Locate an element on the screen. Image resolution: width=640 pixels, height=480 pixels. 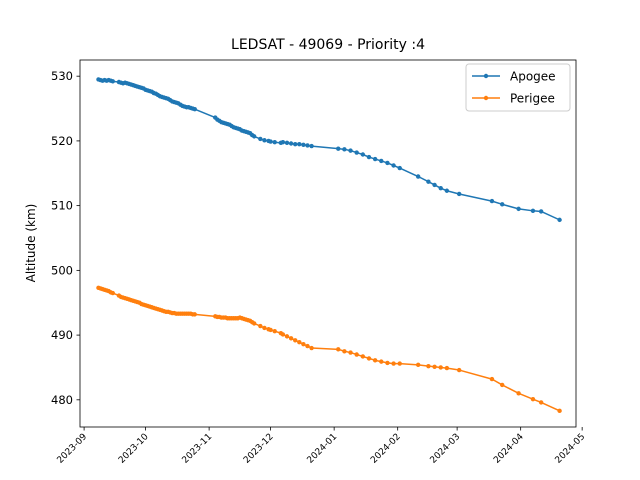
legend-label-perigee: Perigee is located at coordinates (532, 99).